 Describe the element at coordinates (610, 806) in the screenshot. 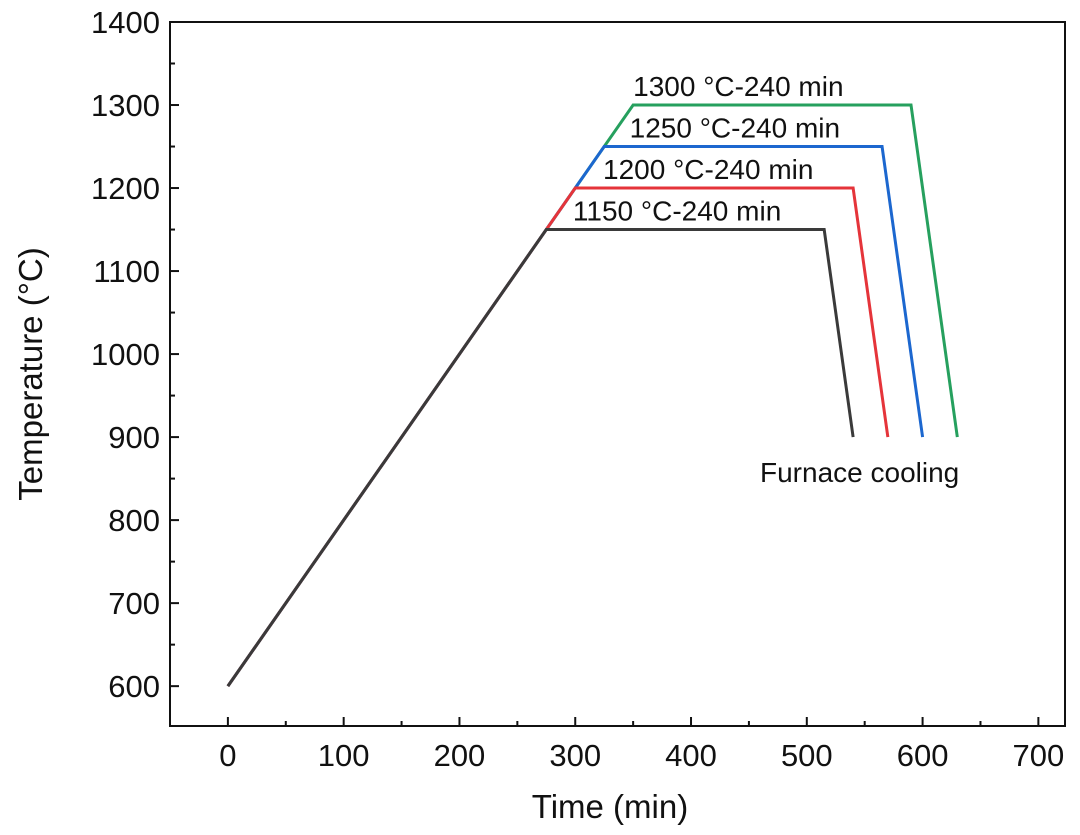

I see `x-axis-title: Time (min)` at that location.